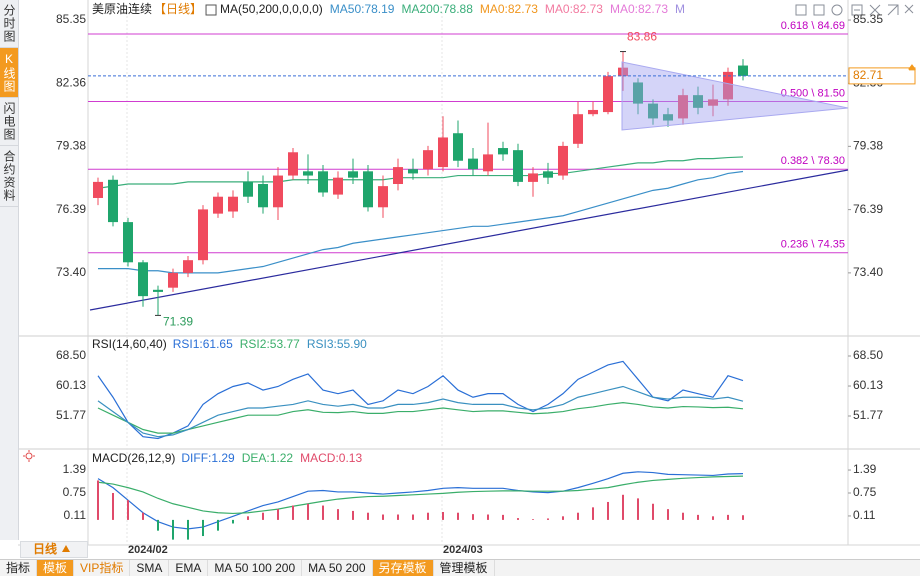 This screenshot has width=920, height=576. Describe the element at coordinates (403, 568) in the screenshot. I see `toolbar-item: 另存模板` at that location.